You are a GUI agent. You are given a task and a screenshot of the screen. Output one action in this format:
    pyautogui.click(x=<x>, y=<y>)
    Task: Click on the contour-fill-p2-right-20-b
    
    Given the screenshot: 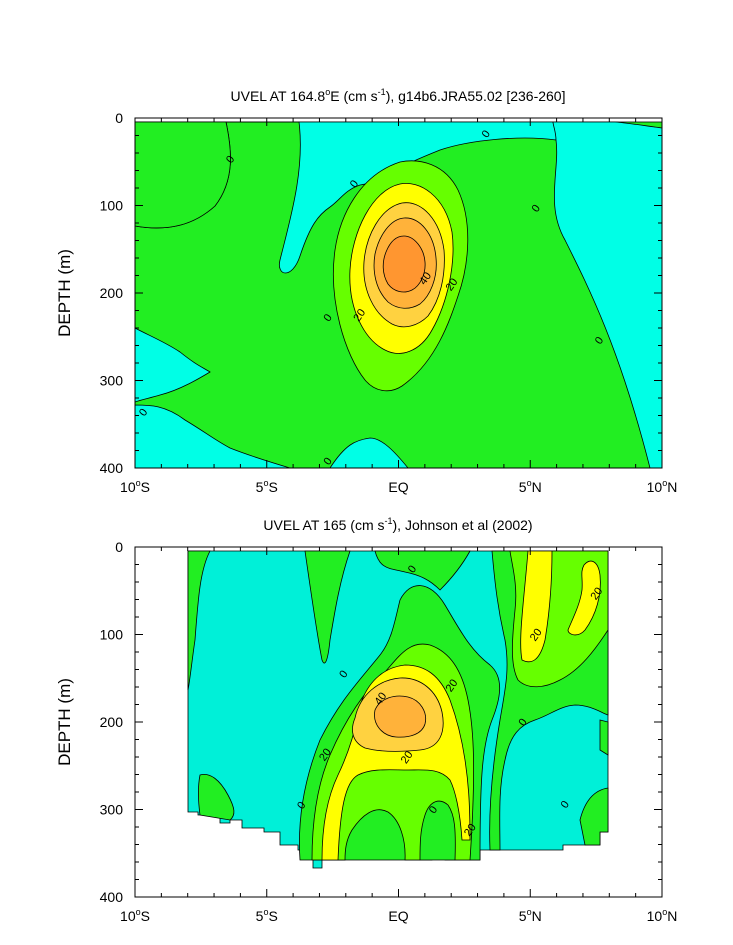 What is the action you would take?
    pyautogui.click(x=584, y=598)
    